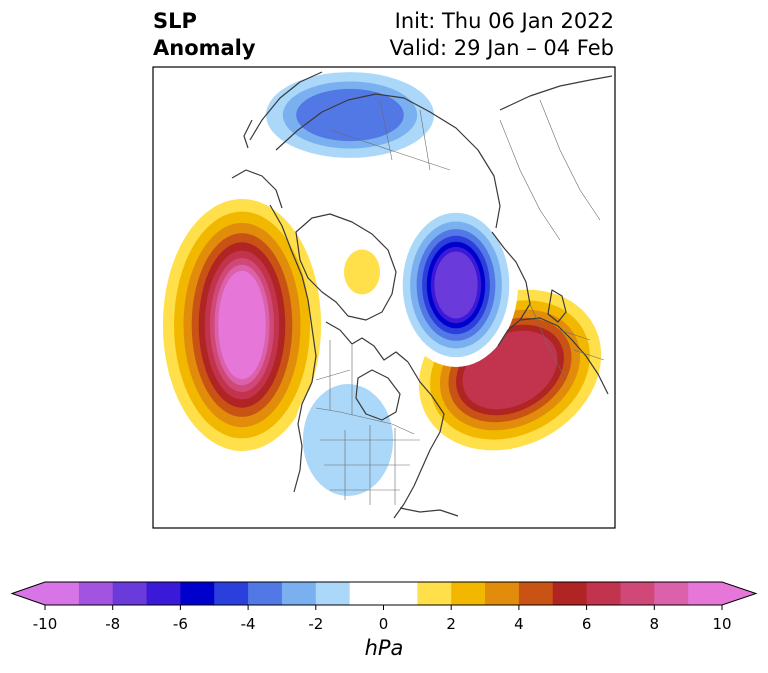  Describe the element at coordinates (257, 189) in the screenshot. I see `coastline-alaska` at that location.